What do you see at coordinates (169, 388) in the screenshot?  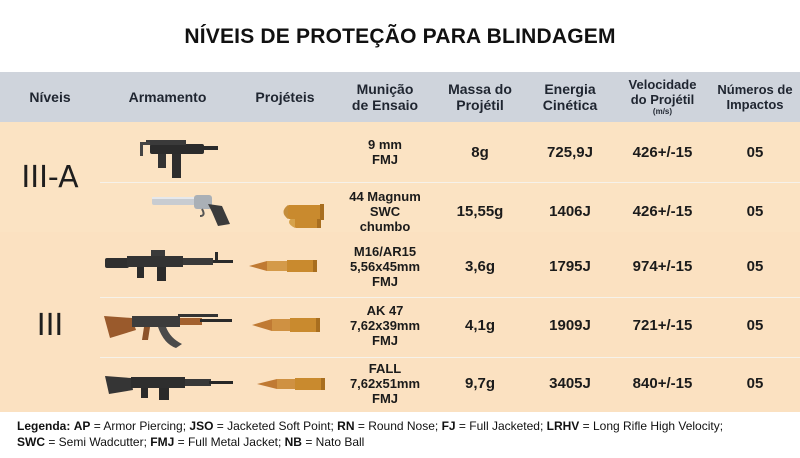 I see `fal-rifle-image` at bounding box center [169, 388].